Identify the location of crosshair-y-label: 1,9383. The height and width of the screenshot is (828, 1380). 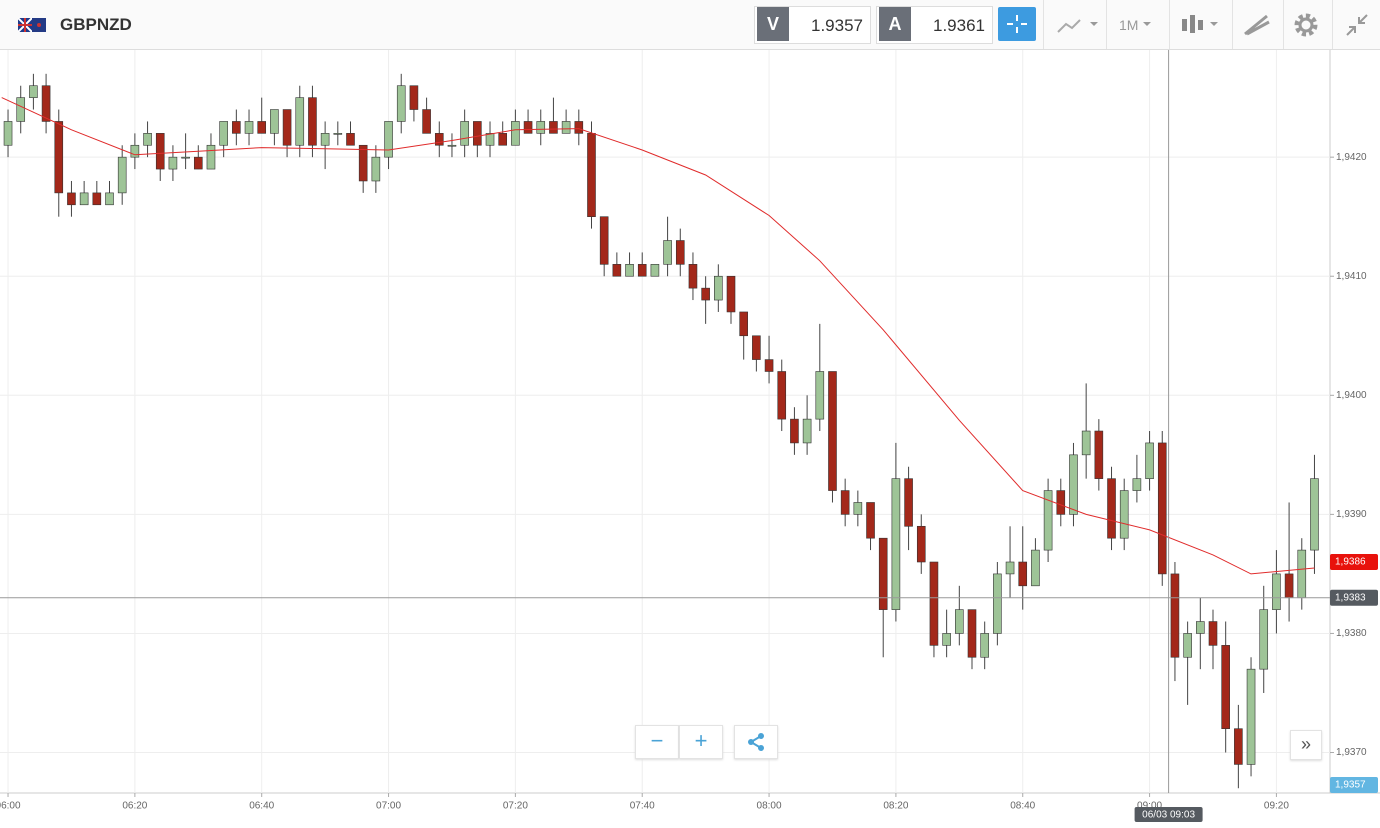
(1350, 597).